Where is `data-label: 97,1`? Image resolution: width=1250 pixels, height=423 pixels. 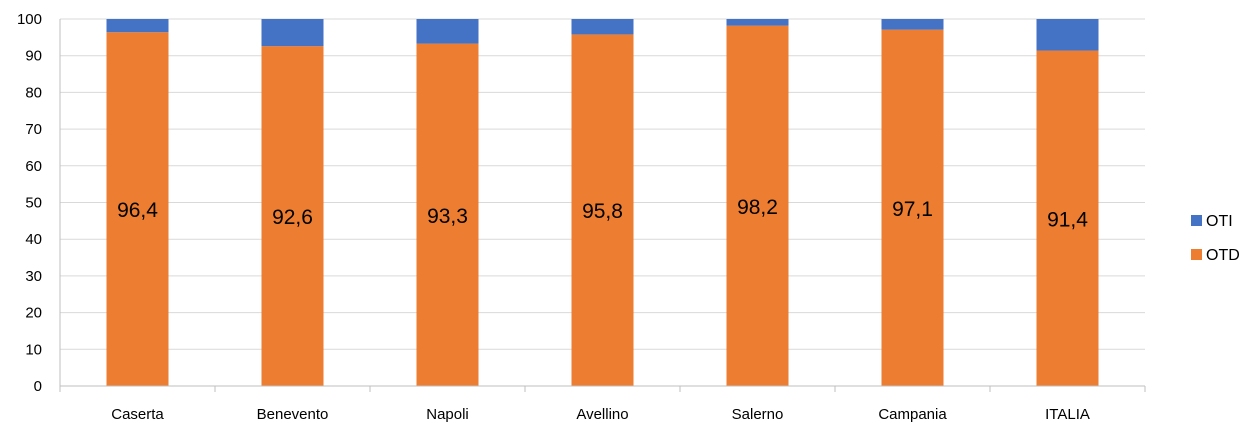 data-label: 97,1 is located at coordinates (912, 209).